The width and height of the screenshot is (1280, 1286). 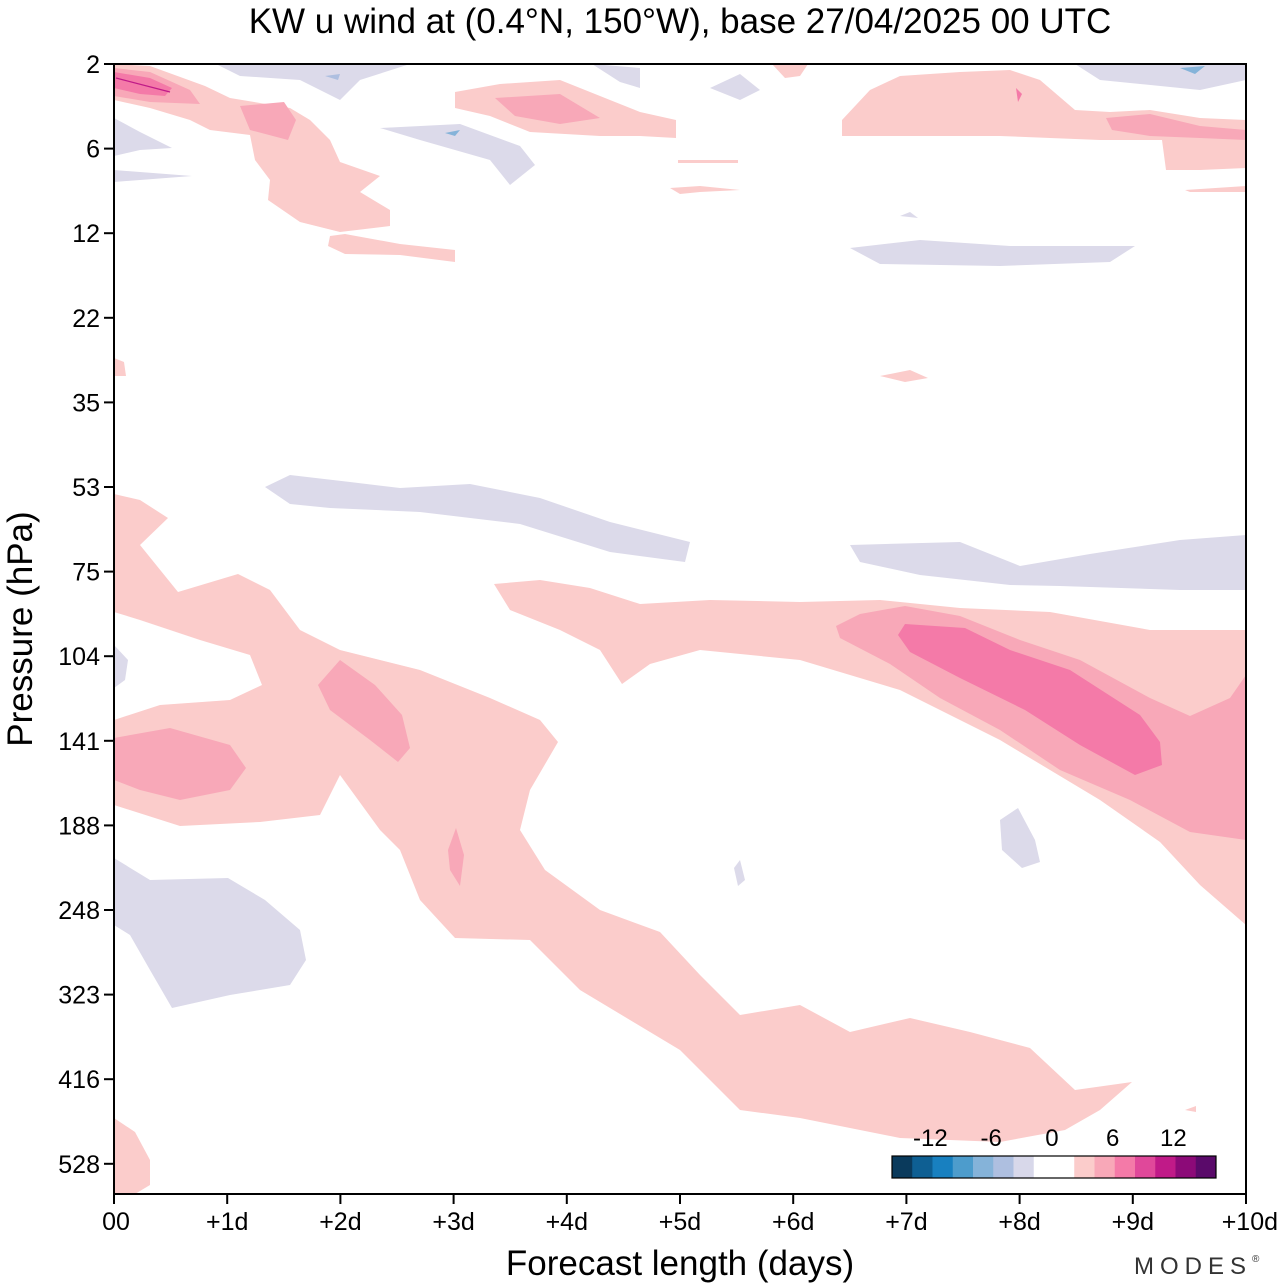 What do you see at coordinates (1215, 189) in the screenshot?
I see `contour-positive-small-8d` at bounding box center [1215, 189].